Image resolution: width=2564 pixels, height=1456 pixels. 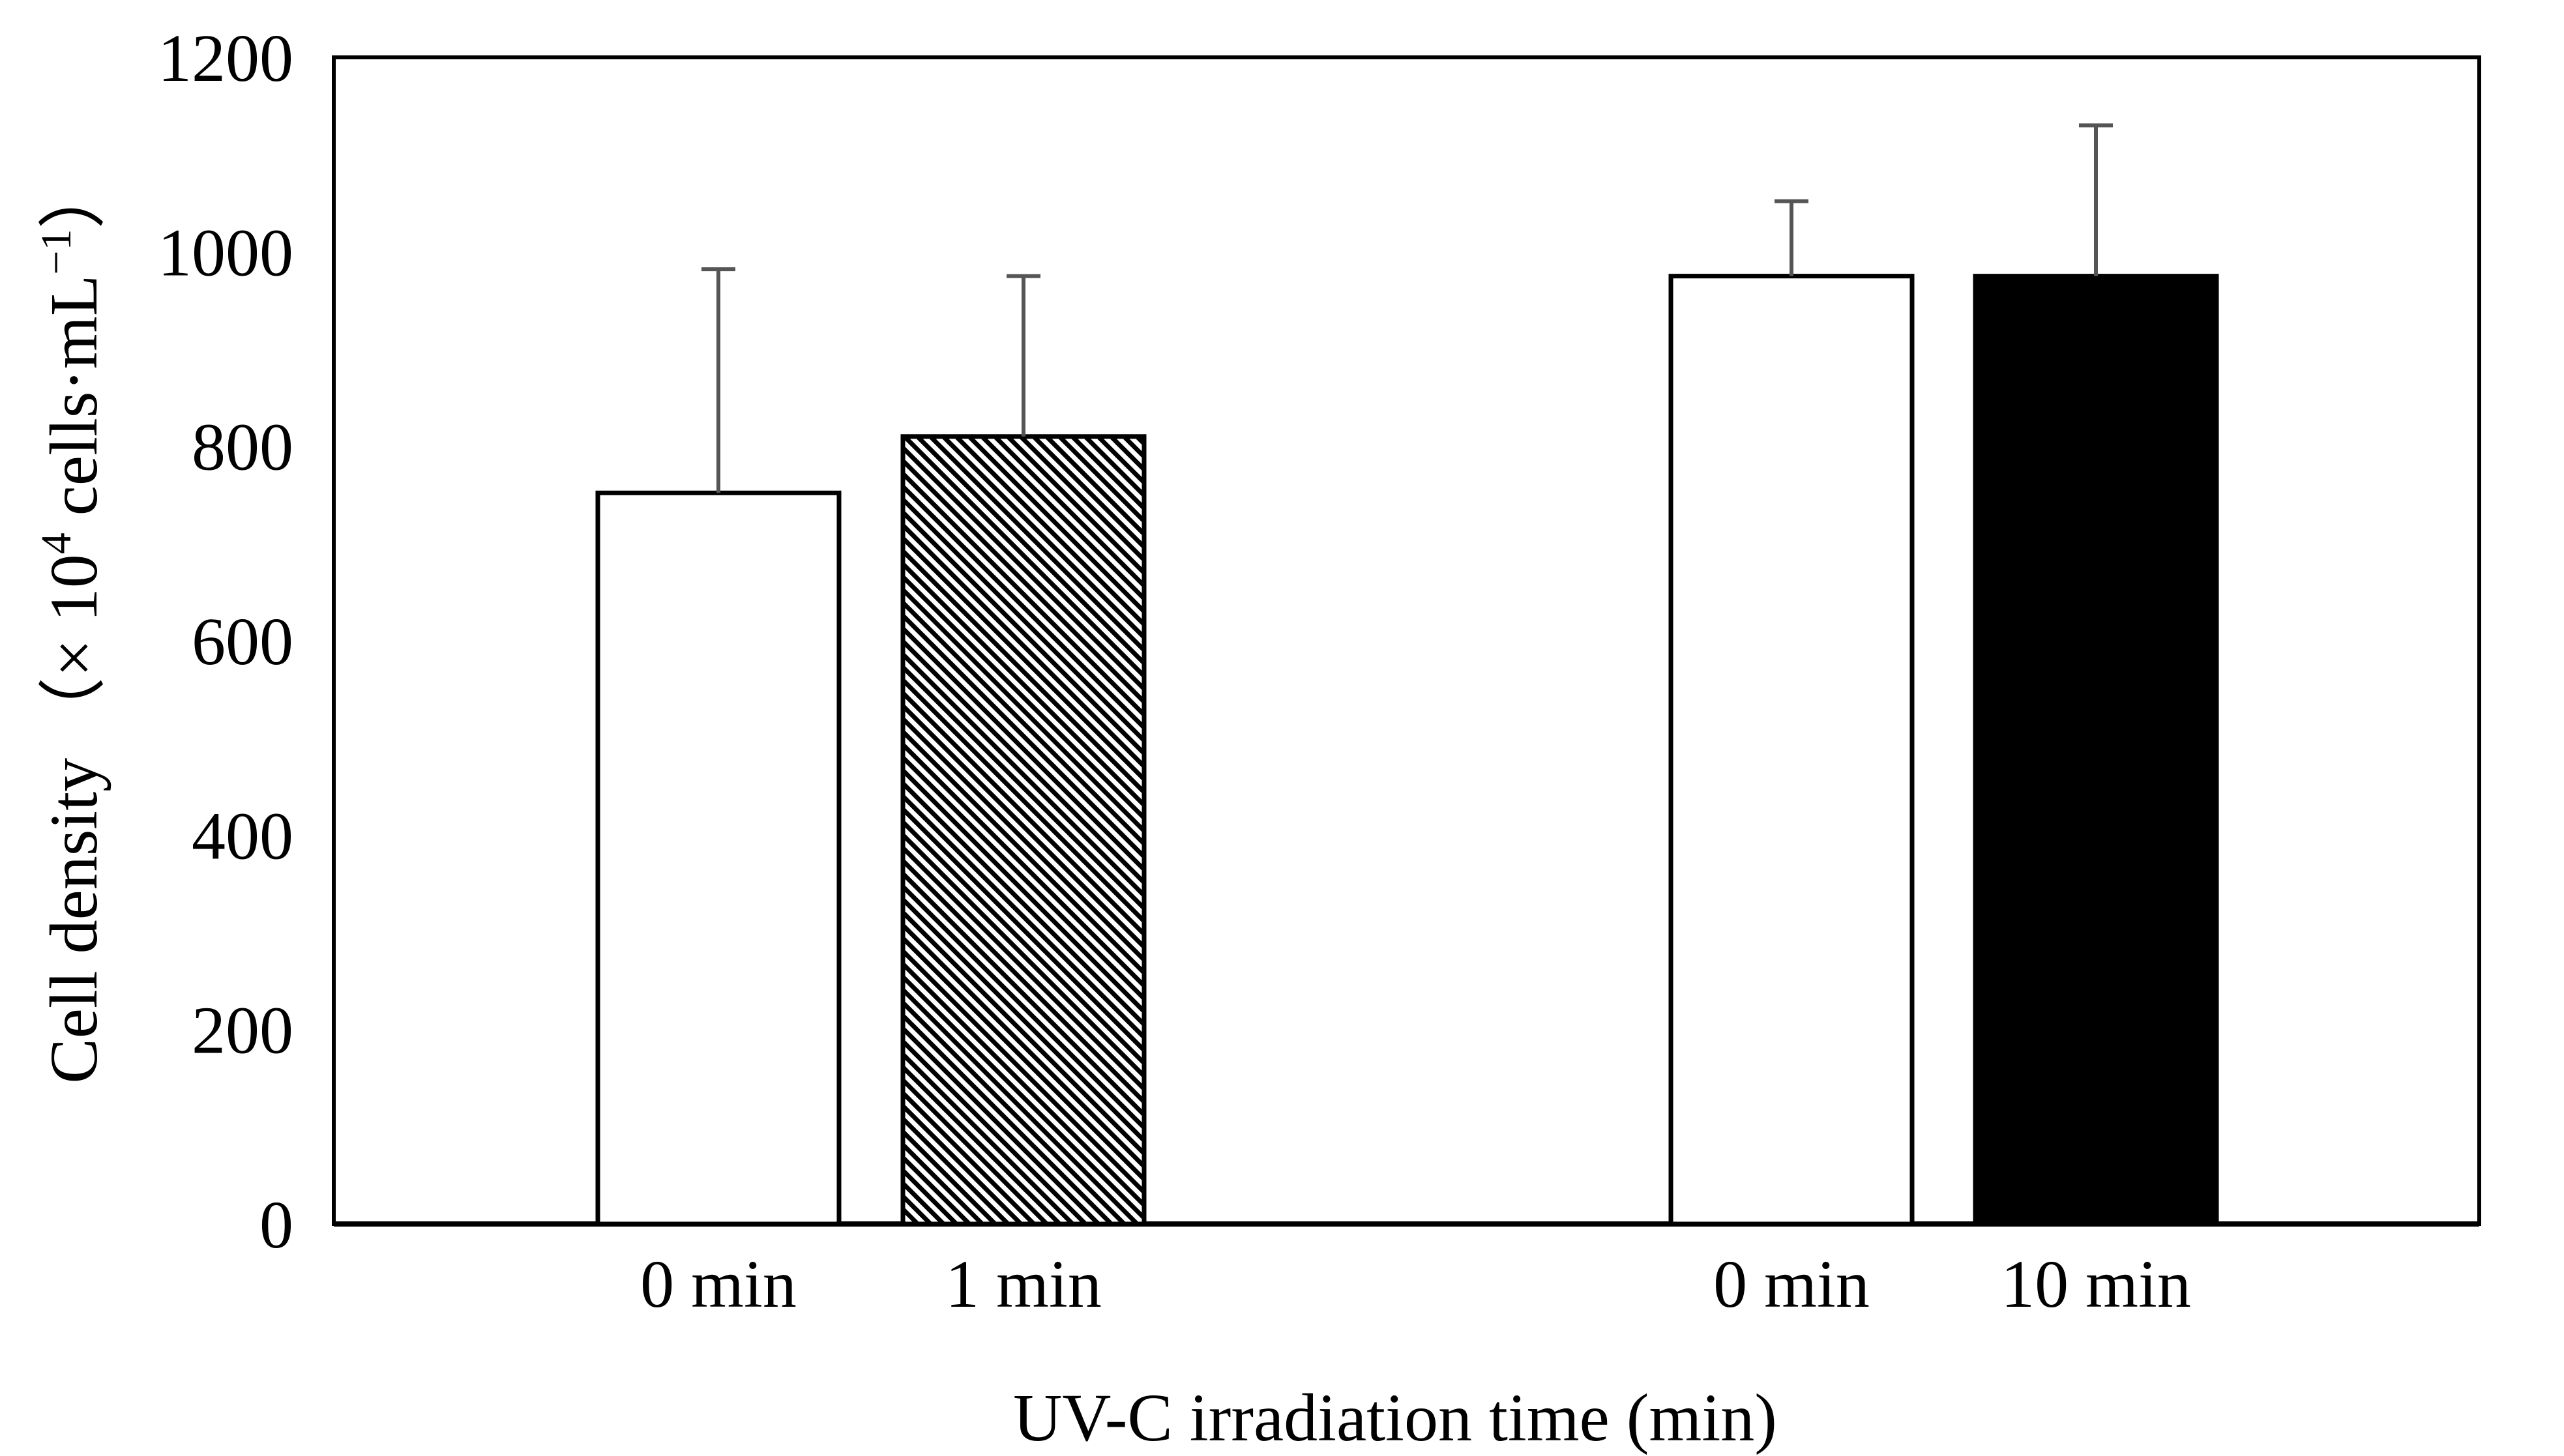 What do you see at coordinates (74, 404) in the screenshot?
I see `y-axis-title-unit-mid: cells·mL` at bounding box center [74, 404].